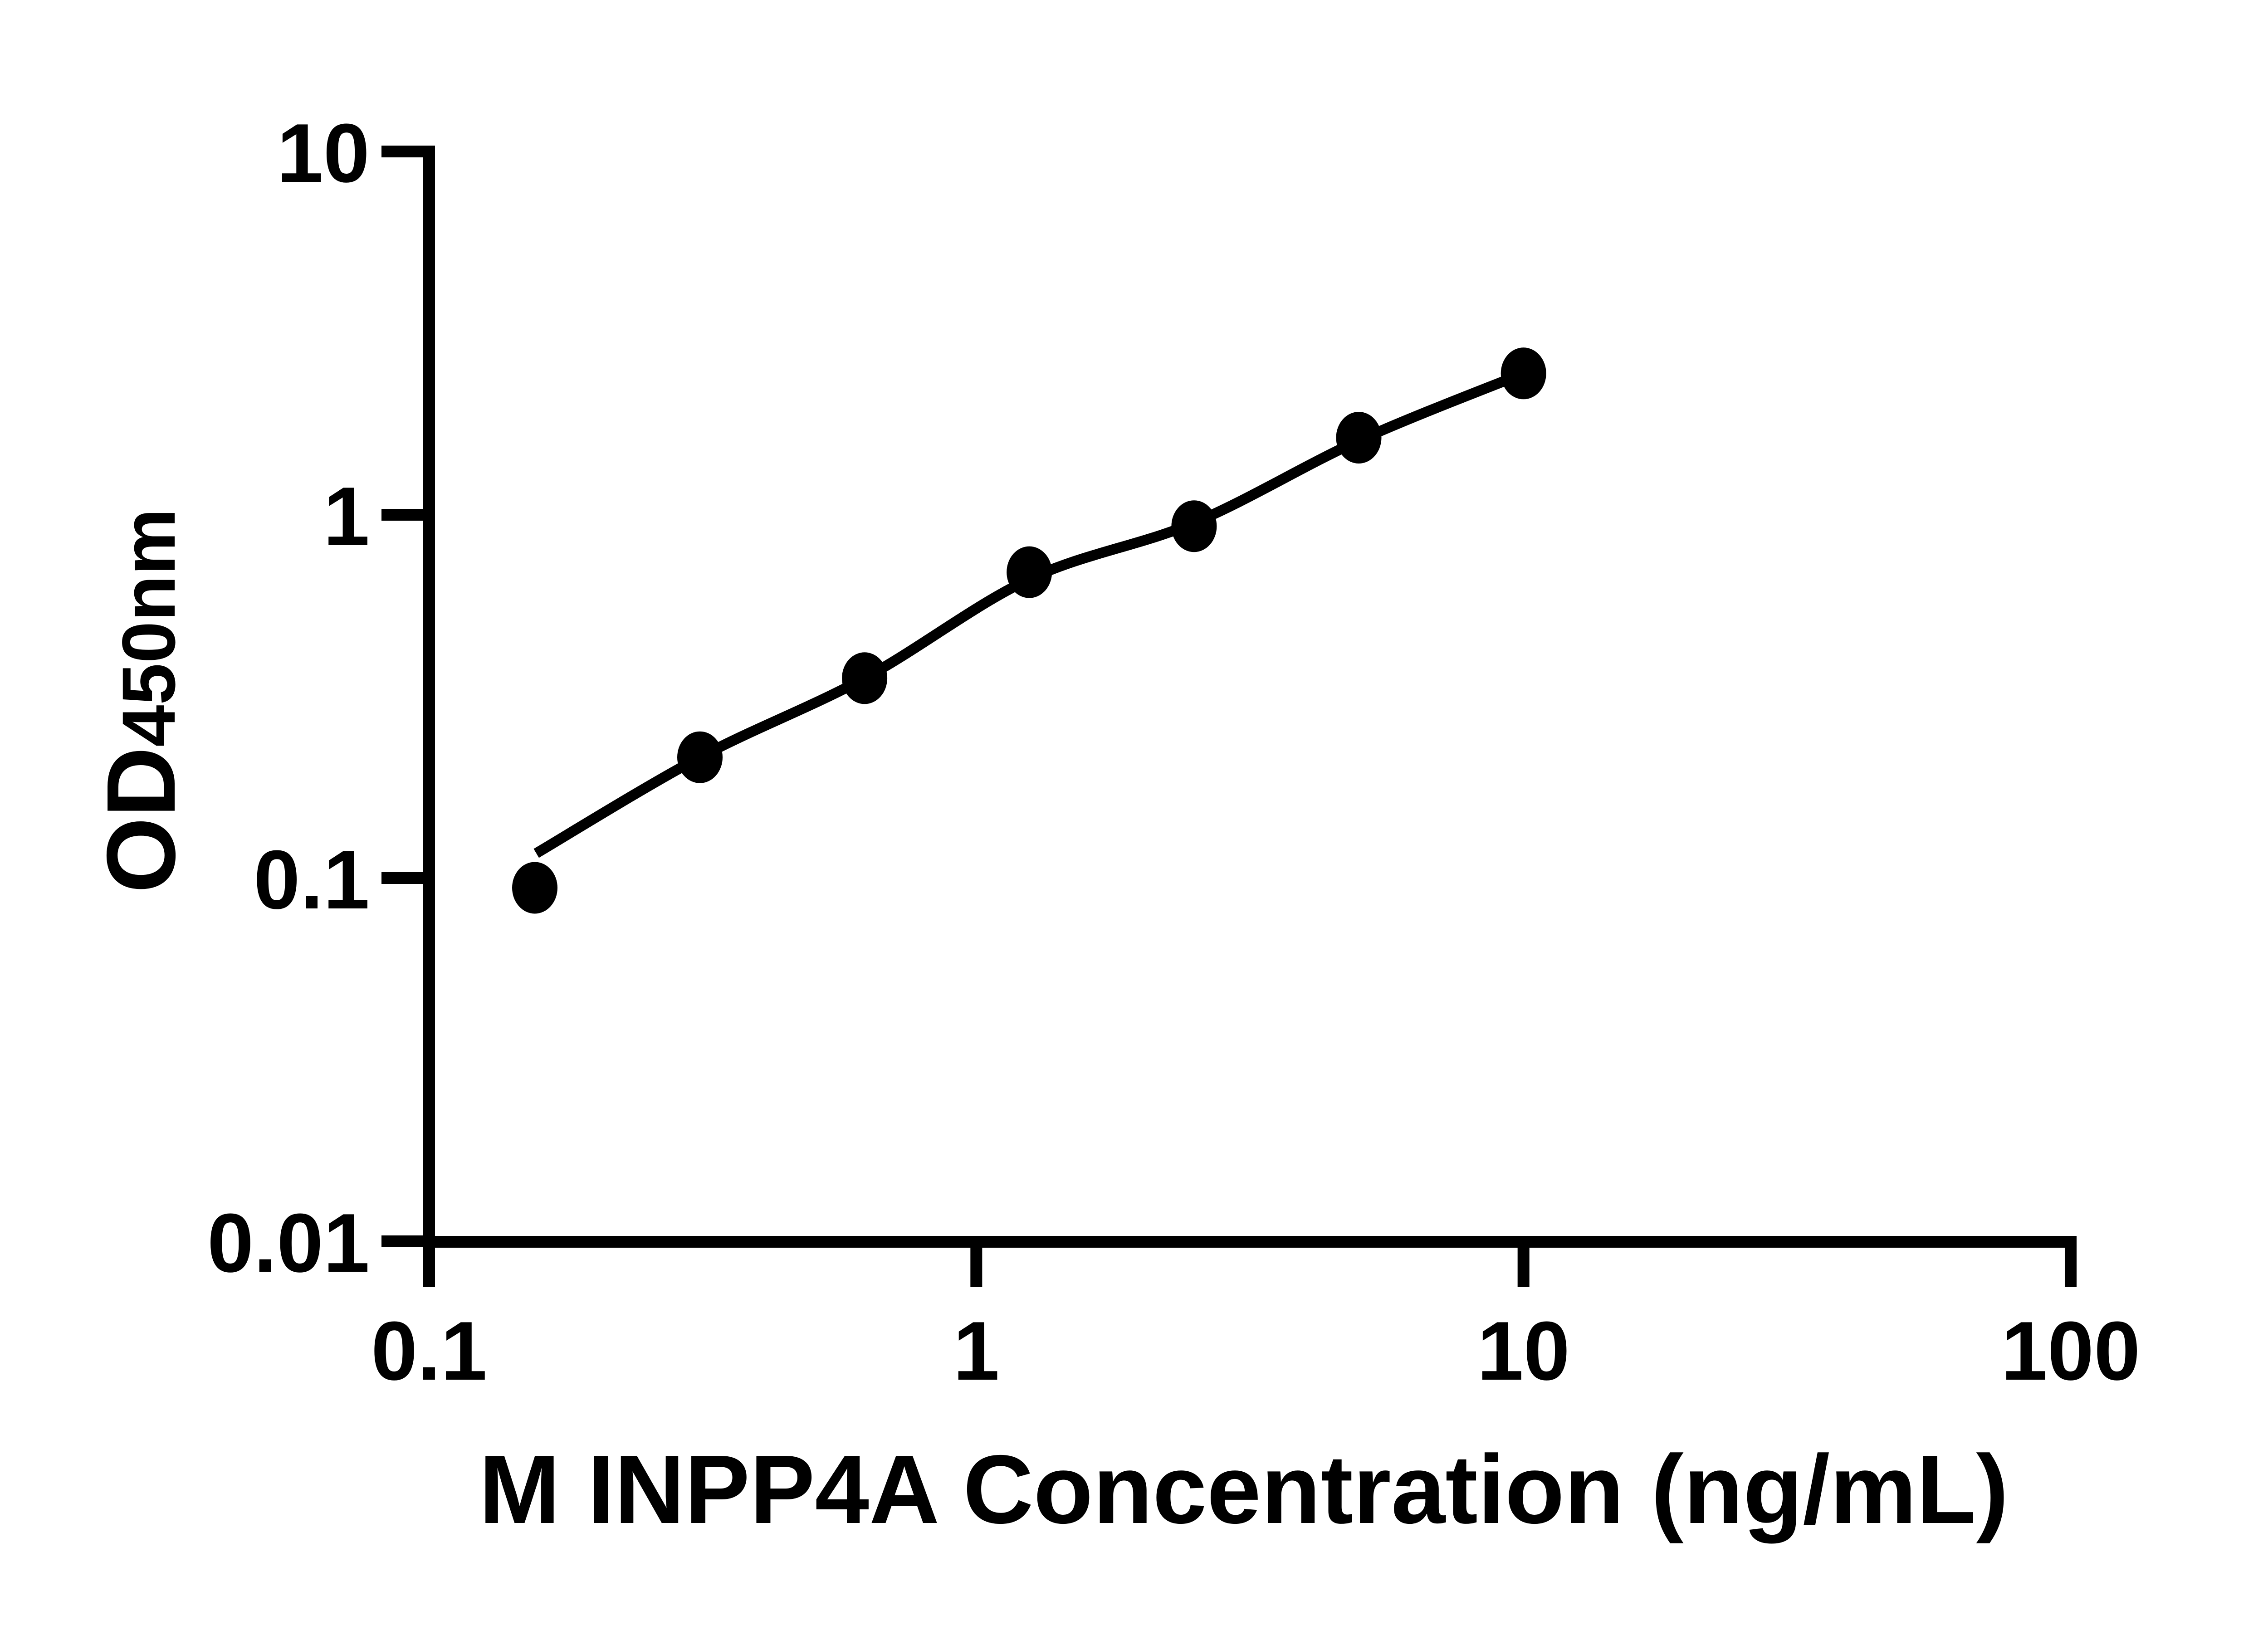 This screenshot has width=2268, height=1635. Describe the element at coordinates (324, 153) in the screenshot. I see `y-tick-label: 10` at that location.